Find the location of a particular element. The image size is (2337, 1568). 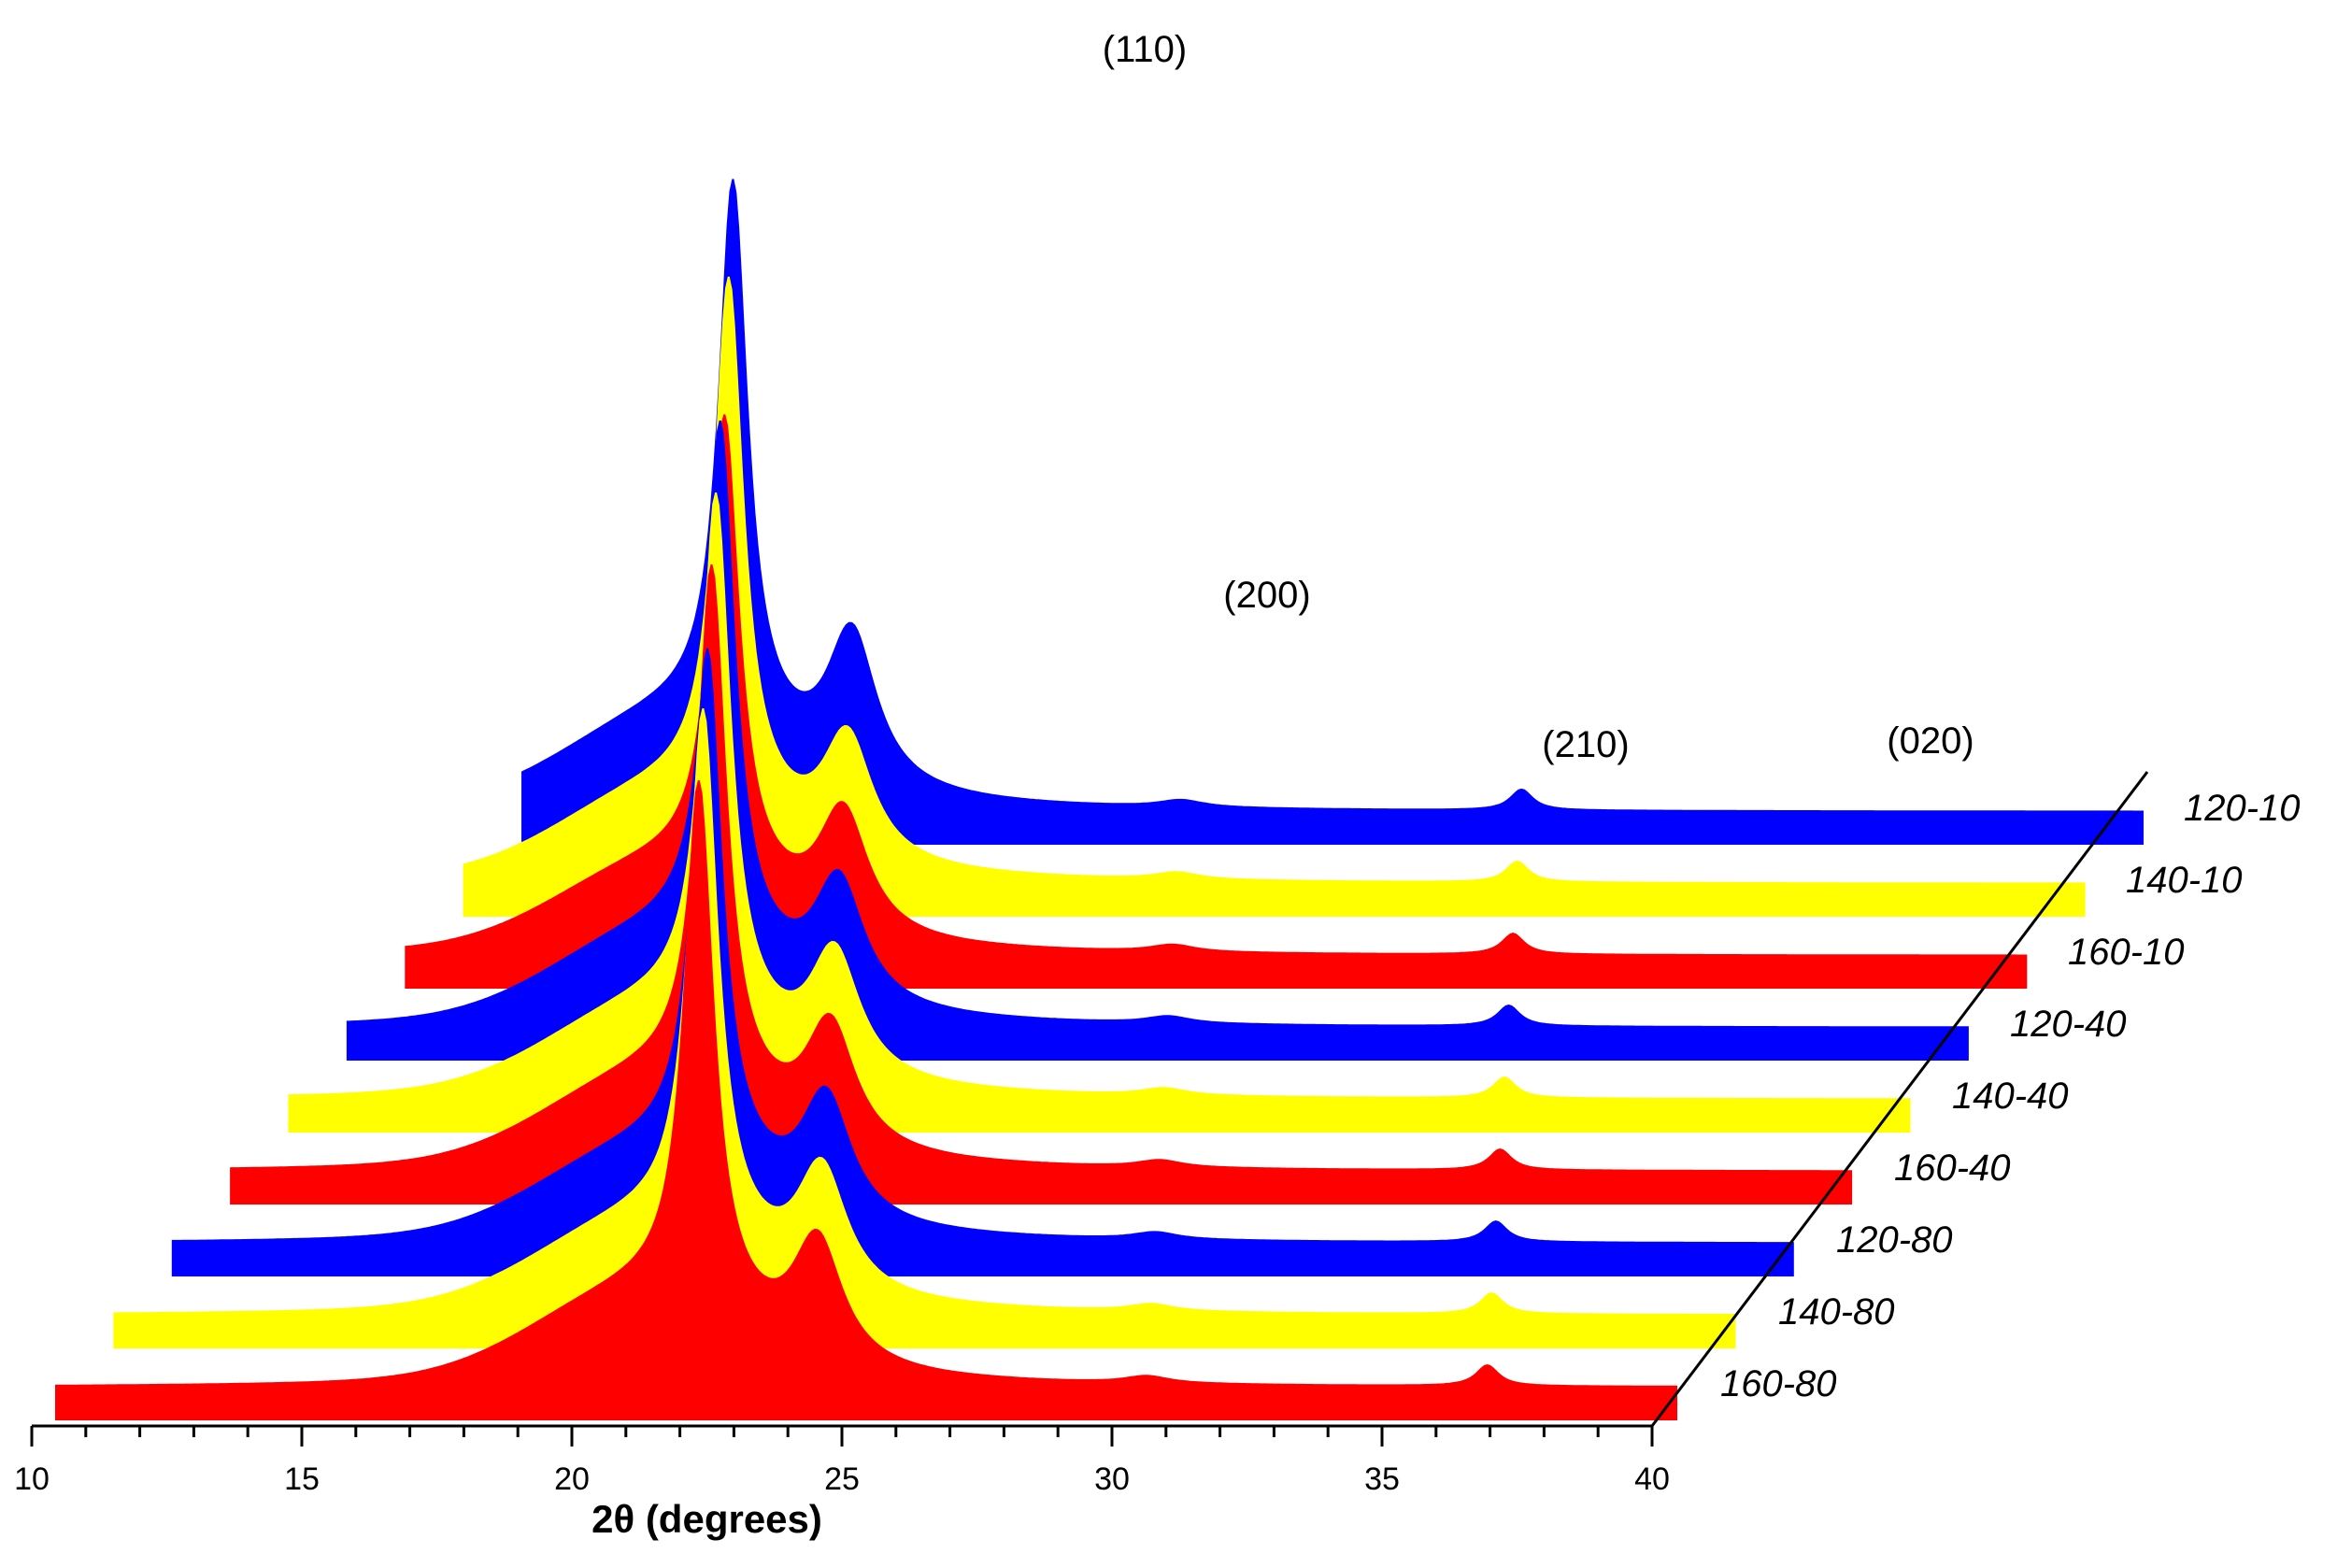

x-tick-label: 15 is located at coordinates (302, 1479).